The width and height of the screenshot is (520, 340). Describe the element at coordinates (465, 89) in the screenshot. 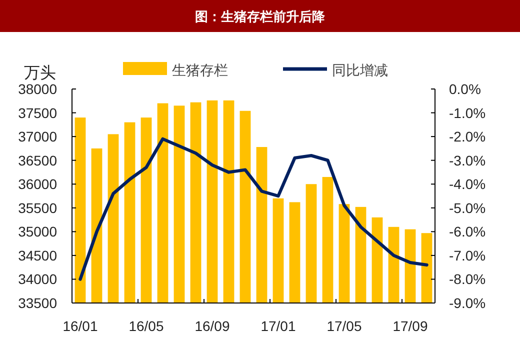

I see `y2-tick-label: 0.0%` at that location.